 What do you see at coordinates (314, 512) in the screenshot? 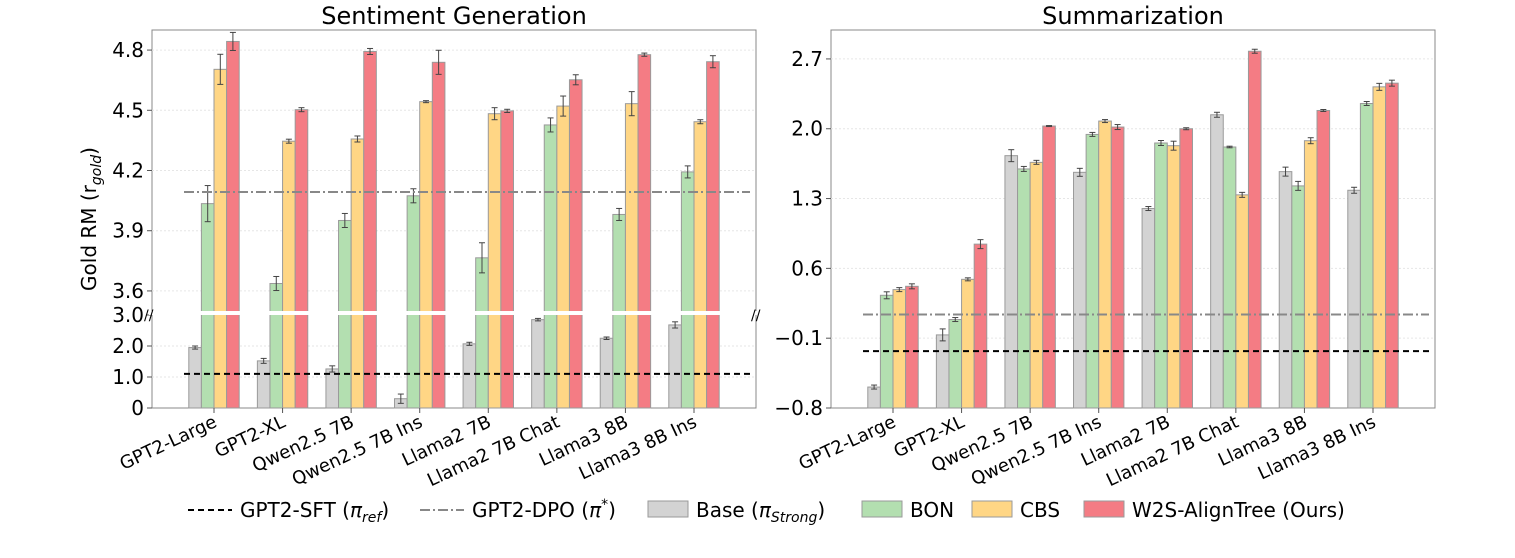
I see `legend-sft-label: GPT2-SFT (πref)` at bounding box center [314, 512].